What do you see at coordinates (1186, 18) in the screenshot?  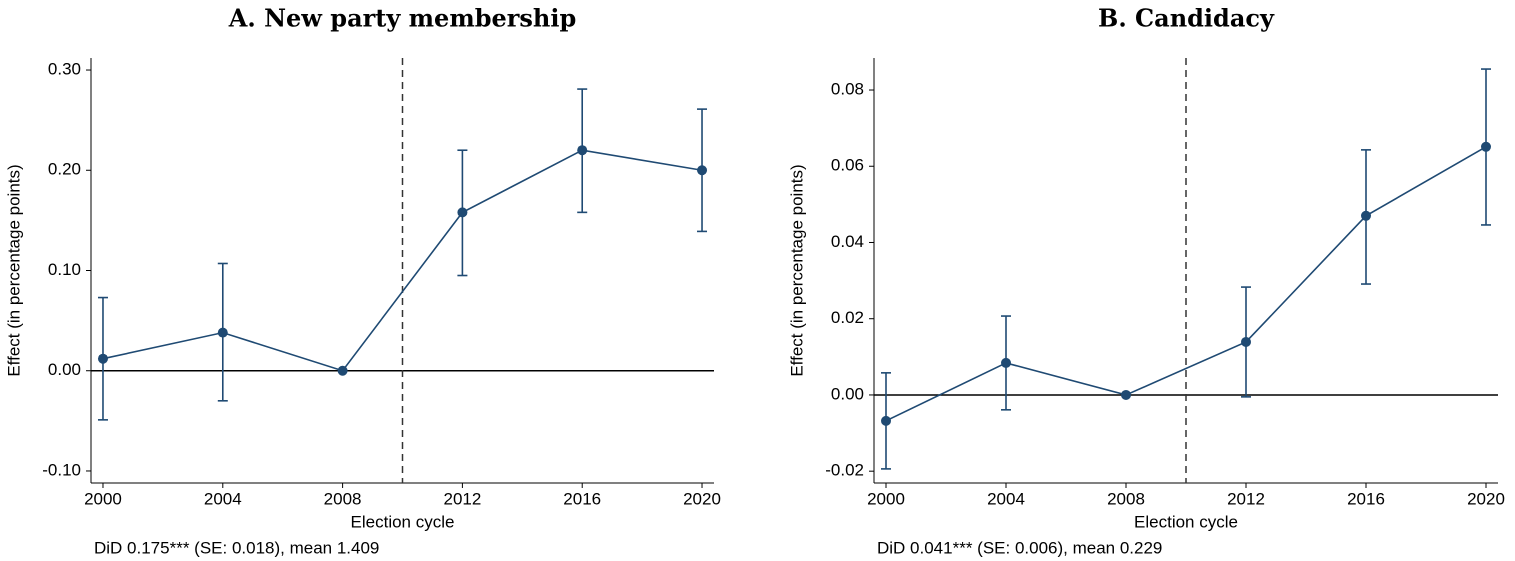 I see `chart-title: B. Candidacy` at bounding box center [1186, 18].